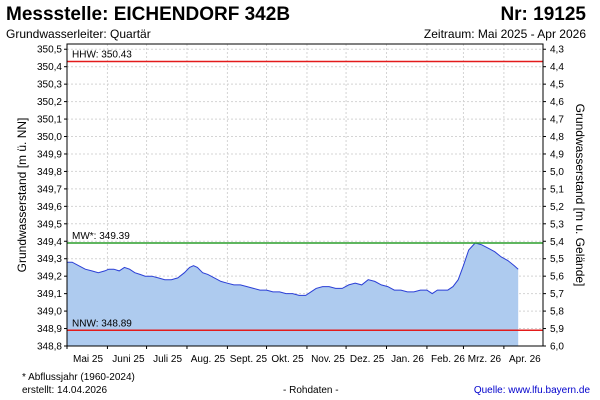 This screenshot has height=400, width=600. I want to click on y-tick-label: 349,5, so click(49, 224).